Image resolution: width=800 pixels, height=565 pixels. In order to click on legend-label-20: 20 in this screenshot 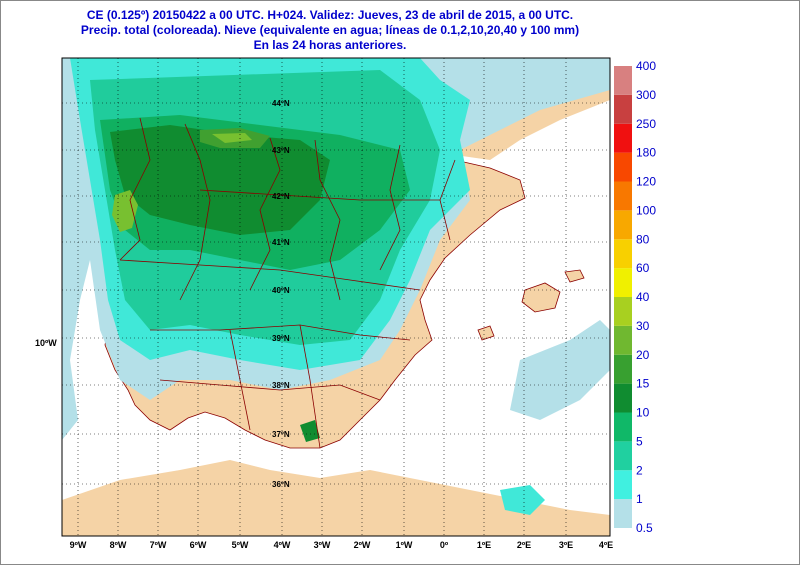, I will do `click(643, 355)`.